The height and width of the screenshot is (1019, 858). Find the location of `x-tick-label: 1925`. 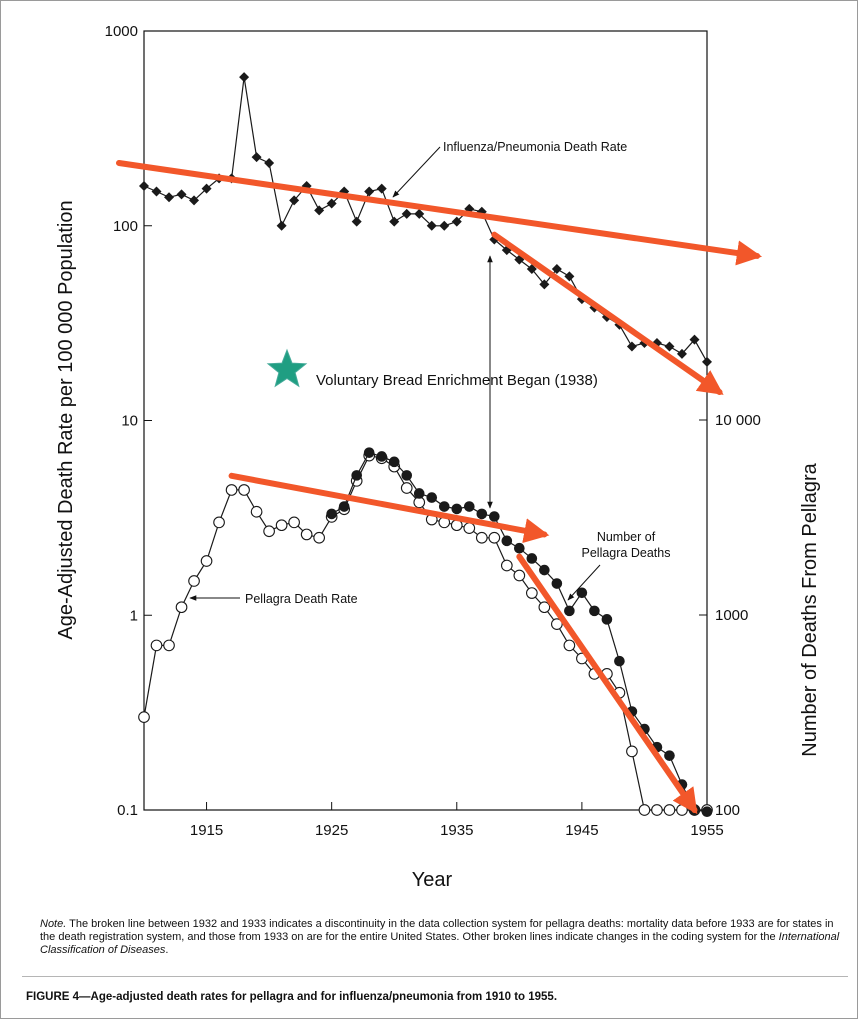

x-tick-label: 1925 is located at coordinates (331, 830).